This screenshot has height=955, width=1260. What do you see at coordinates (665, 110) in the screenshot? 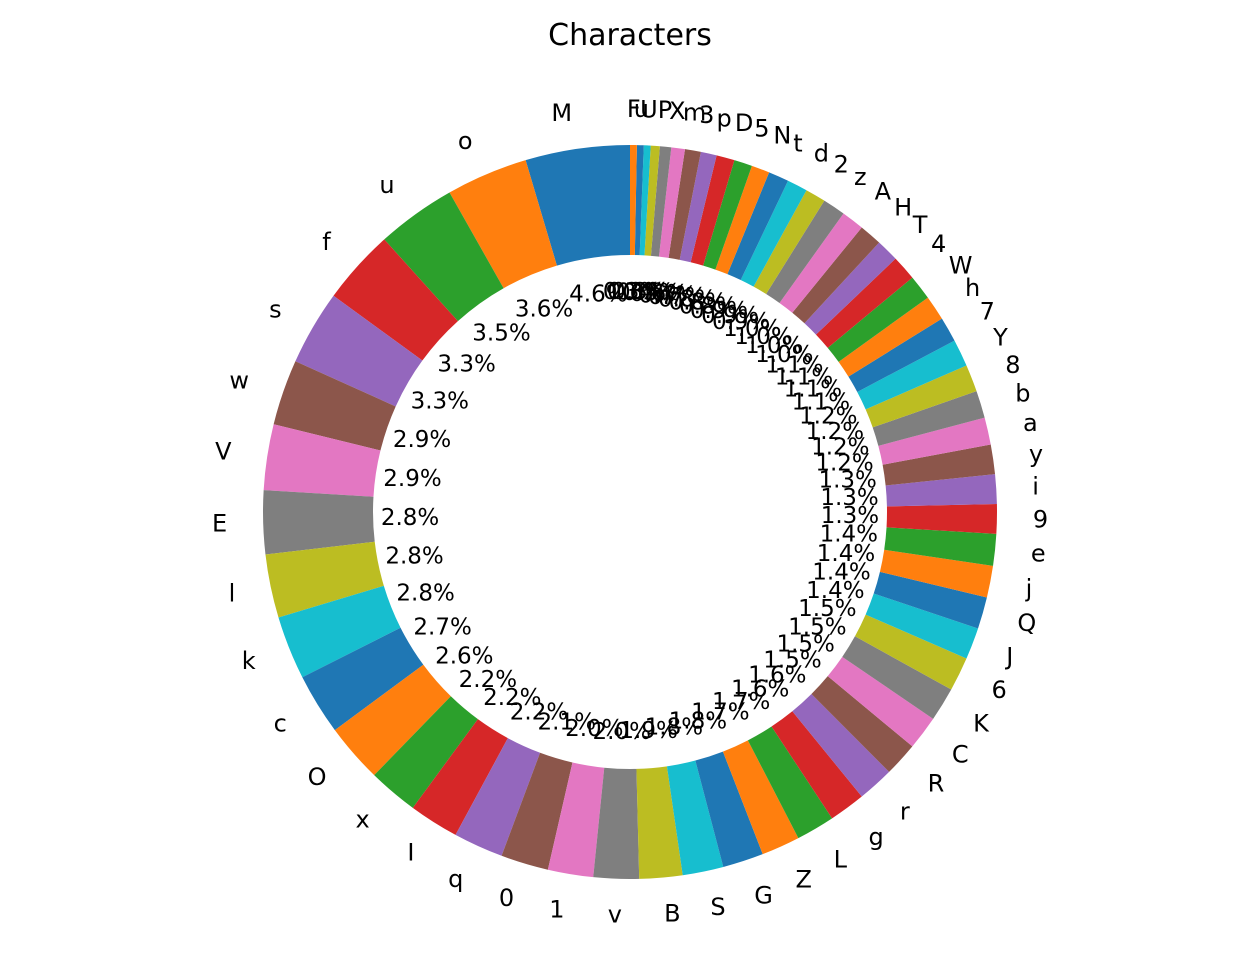
I see `slice-label: P` at bounding box center [665, 110].